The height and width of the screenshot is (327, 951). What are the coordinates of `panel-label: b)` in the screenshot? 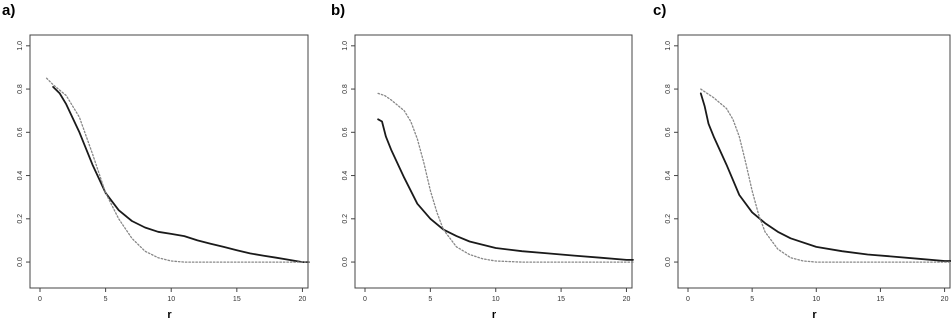 It's located at (338, 10).